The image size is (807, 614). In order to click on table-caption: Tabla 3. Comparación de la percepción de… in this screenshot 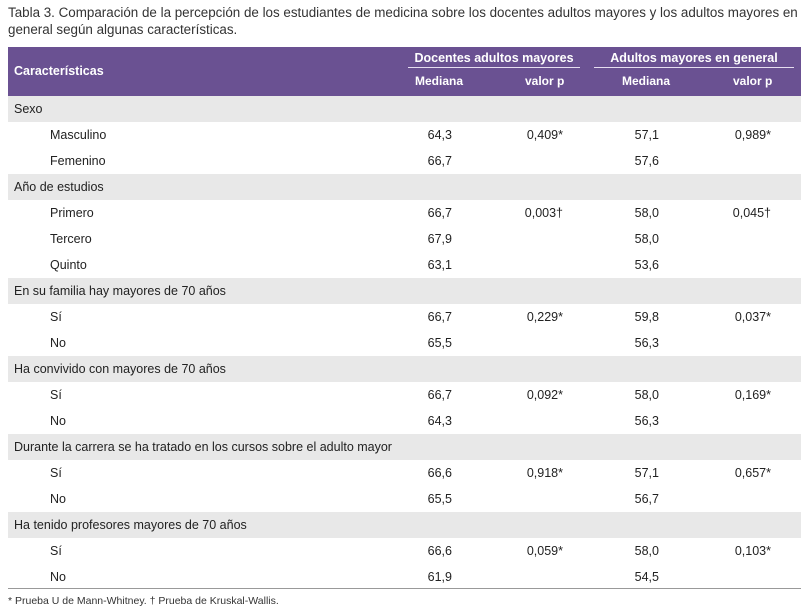, I will do `click(403, 21)`.